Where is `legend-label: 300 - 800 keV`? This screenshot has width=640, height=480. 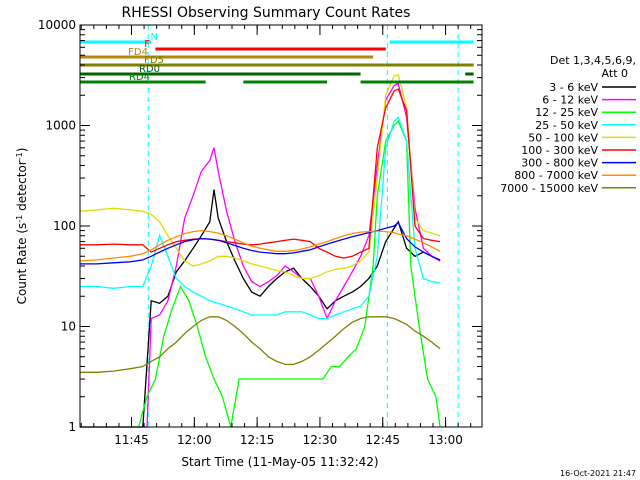
legend-label: 300 - 800 keV is located at coordinates (559, 163).